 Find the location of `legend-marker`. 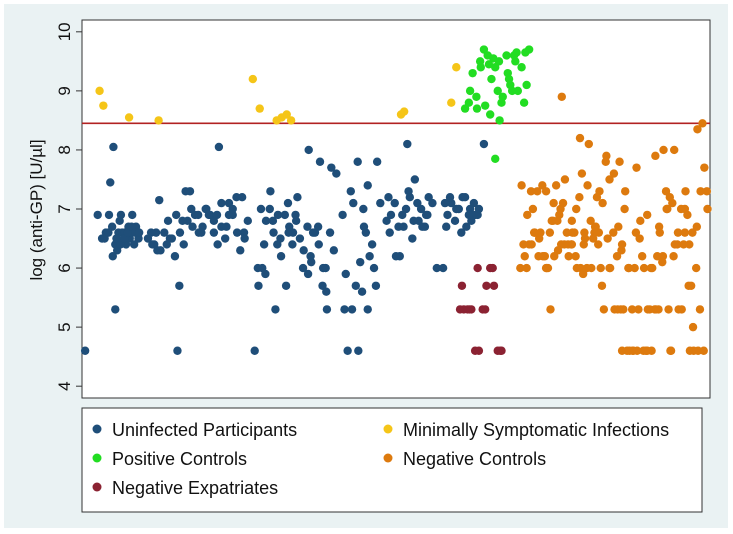

legend-marker is located at coordinates (97, 429).